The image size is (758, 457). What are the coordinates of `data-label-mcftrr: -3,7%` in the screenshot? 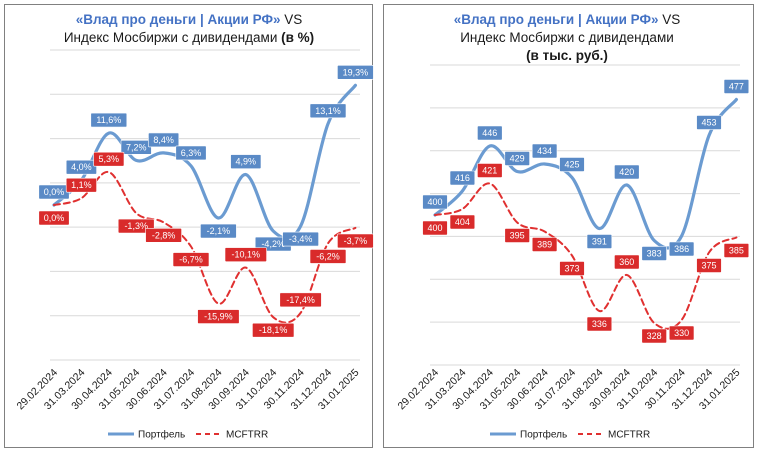 It's located at (355, 241).